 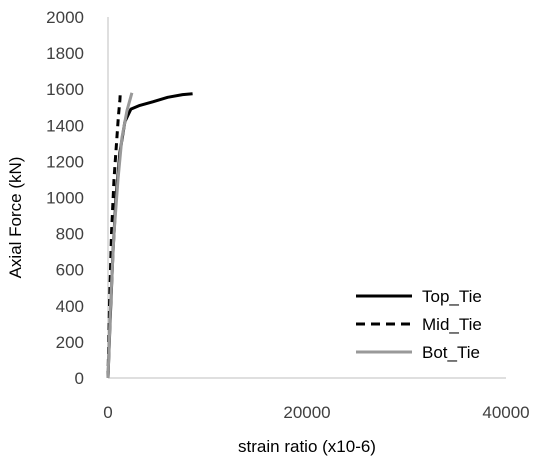 I want to click on y-axis-title: Axial Force (kN), so click(x=15, y=218).